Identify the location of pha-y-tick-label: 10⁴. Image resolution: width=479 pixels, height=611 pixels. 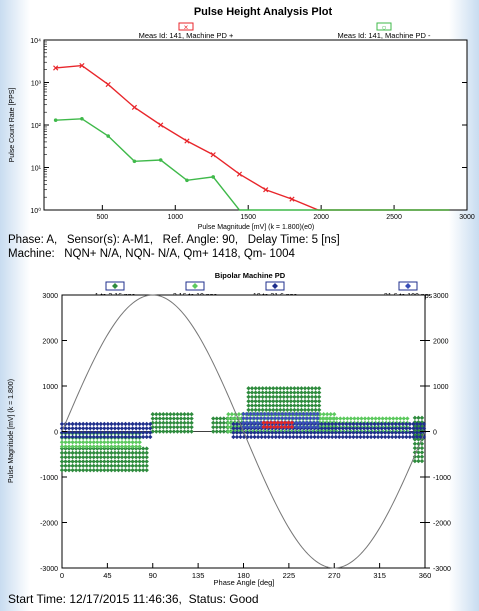
(35, 41).